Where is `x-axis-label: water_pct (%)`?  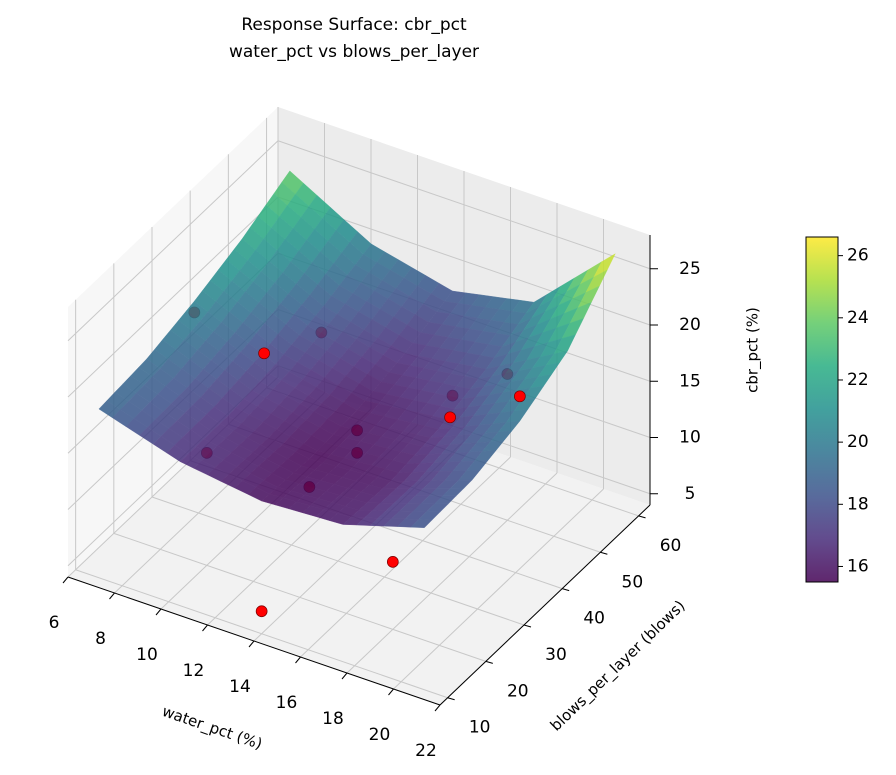
x-axis-label: water_pct (%) is located at coordinates (211, 728).